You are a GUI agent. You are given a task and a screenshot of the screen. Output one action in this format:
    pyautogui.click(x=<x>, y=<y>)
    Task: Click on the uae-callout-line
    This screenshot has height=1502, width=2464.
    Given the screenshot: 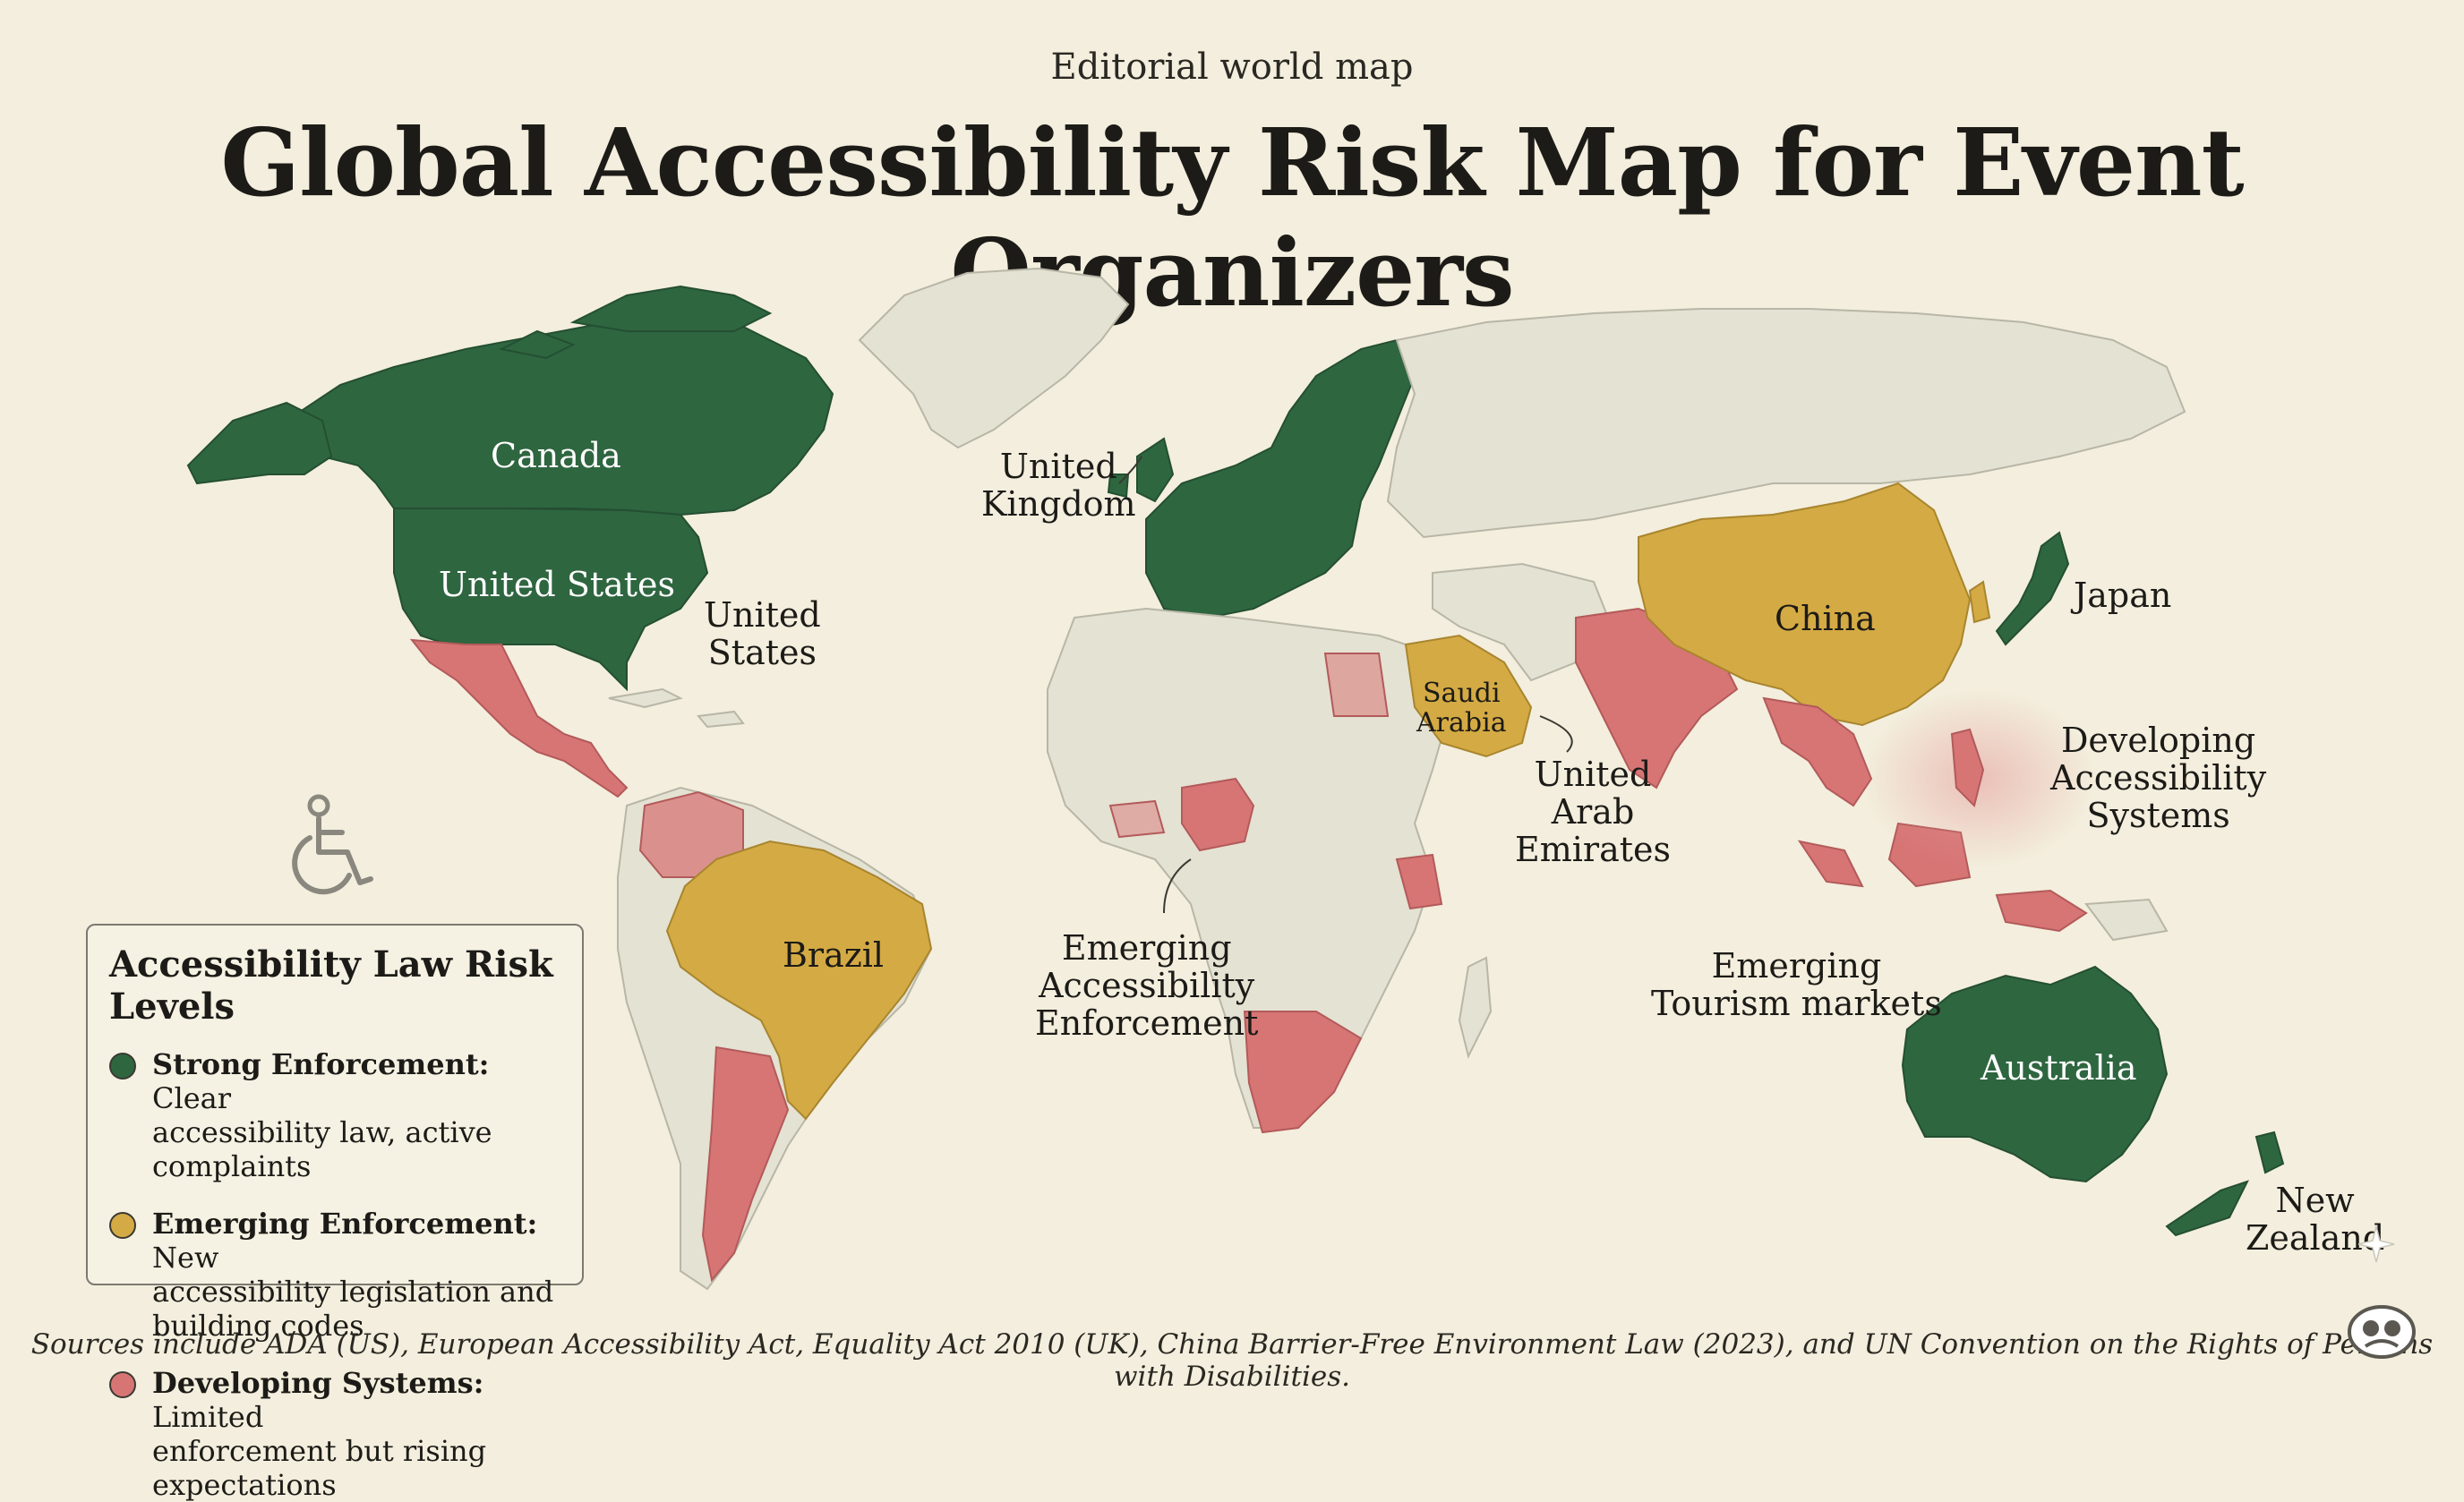 What is the action you would take?
    pyautogui.click(x=1556, y=734)
    